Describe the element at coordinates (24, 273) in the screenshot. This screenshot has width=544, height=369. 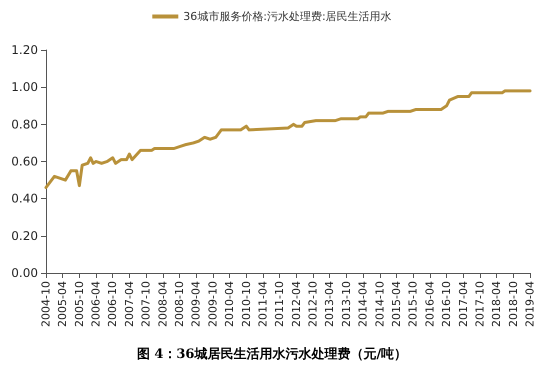
I see `y-tick-label: 0.00` at that location.